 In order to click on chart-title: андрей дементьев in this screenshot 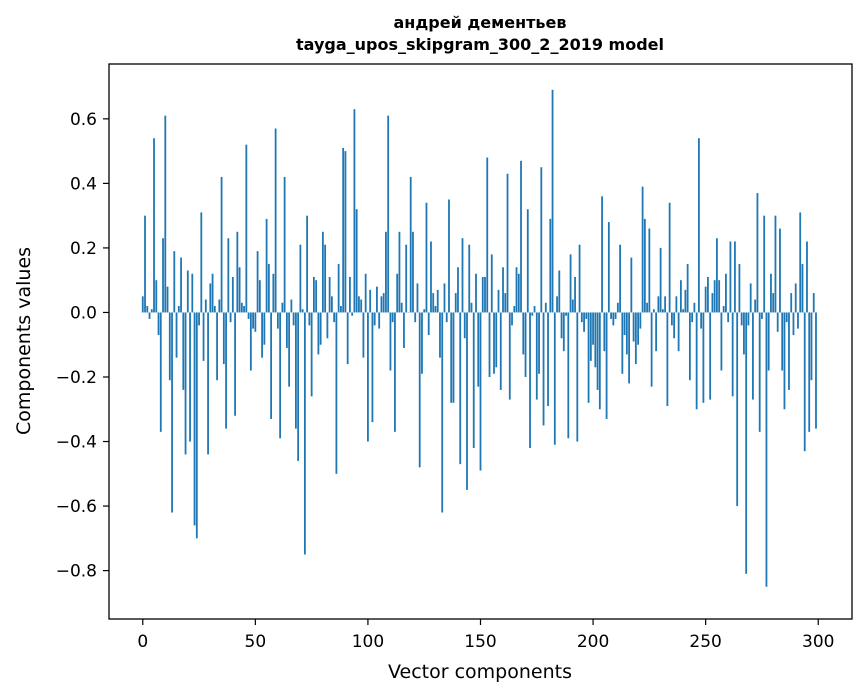, I will do `click(480, 22)`.